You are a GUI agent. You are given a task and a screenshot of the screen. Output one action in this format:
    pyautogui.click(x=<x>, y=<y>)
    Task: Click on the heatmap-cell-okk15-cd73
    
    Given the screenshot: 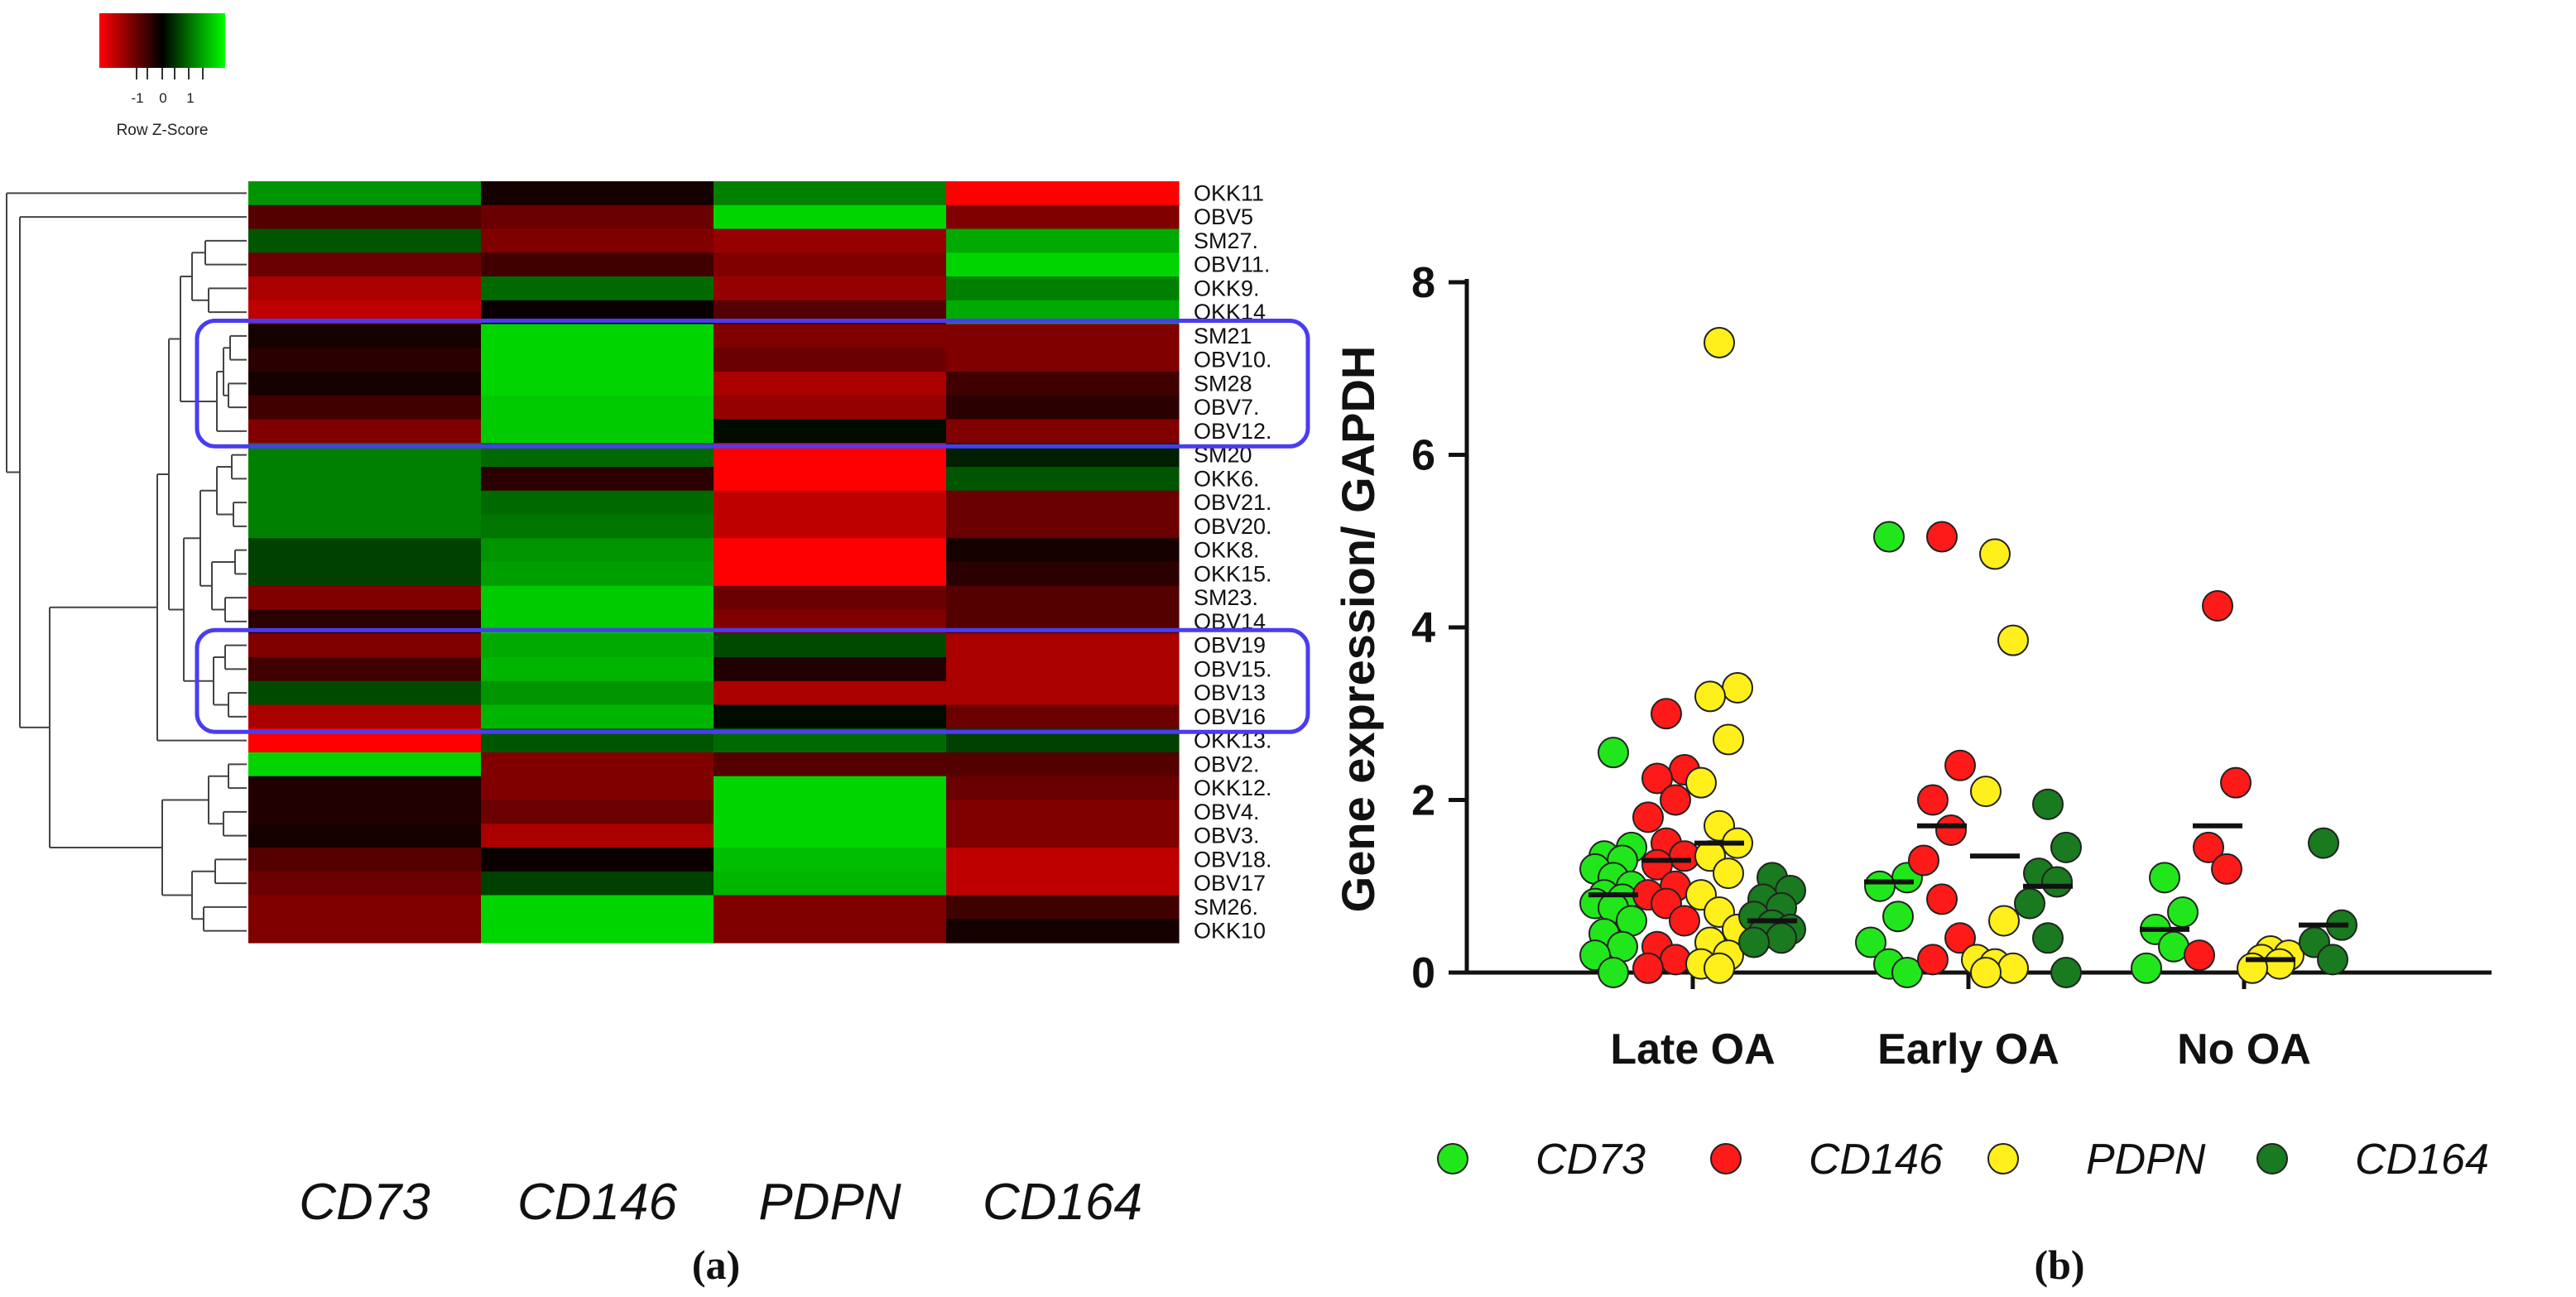 What is the action you would take?
    pyautogui.click(x=365, y=574)
    